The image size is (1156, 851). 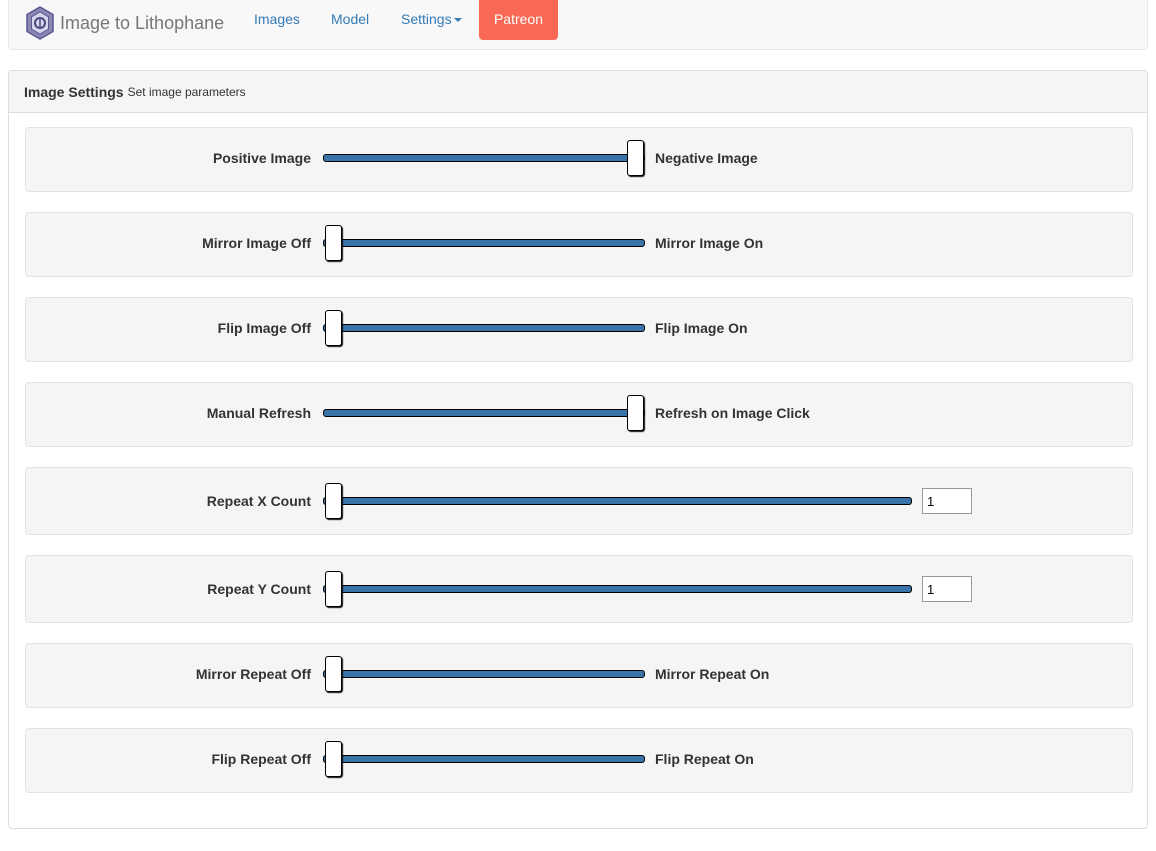 What do you see at coordinates (186, 91) in the screenshot?
I see `panel-subtitle: Set image parameters` at bounding box center [186, 91].